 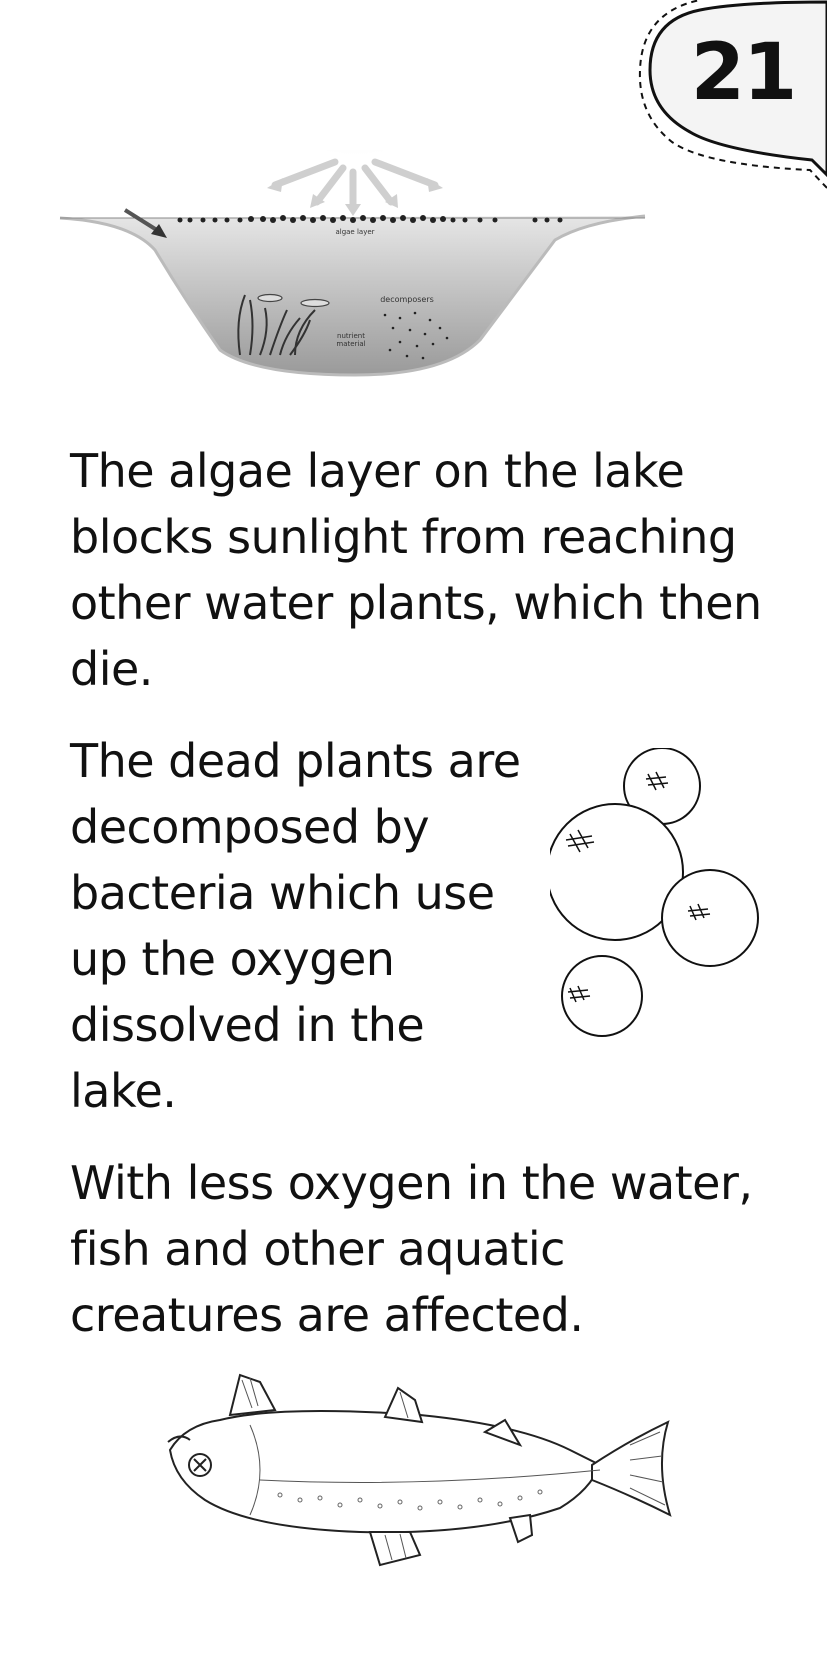 I want to click on algae-layer, so click(x=370, y=219).